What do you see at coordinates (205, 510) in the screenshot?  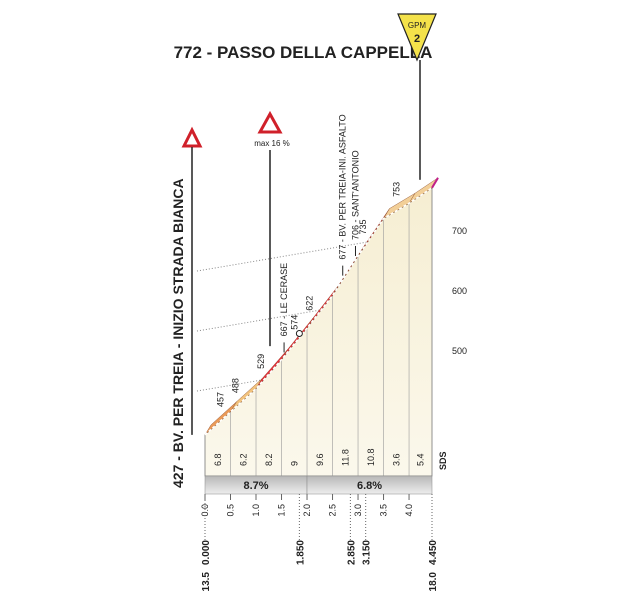 I see `x-tick-label: 0.0` at bounding box center [205, 510].